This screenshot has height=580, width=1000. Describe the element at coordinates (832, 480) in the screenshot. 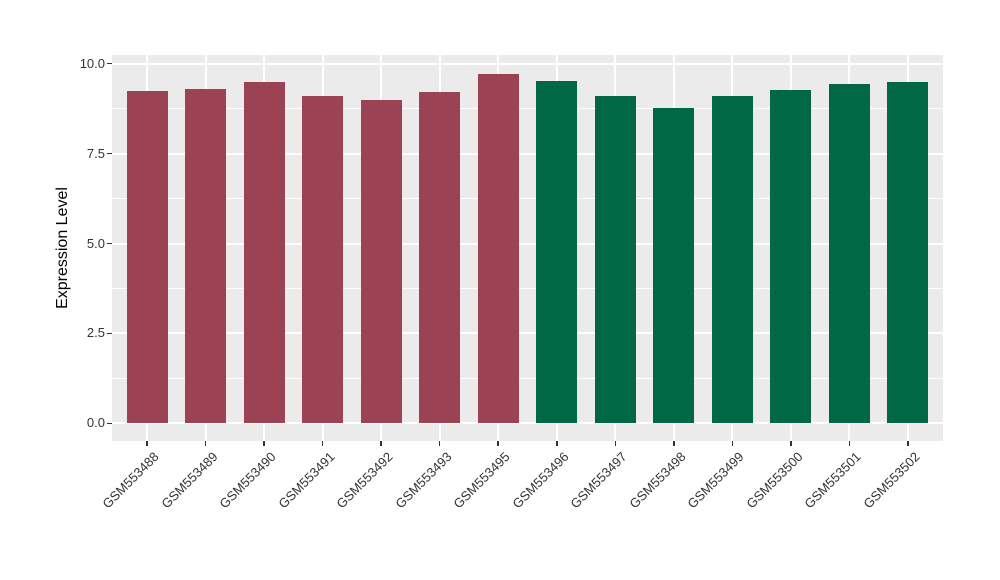

I see `x-tick-label-GSM553501: GSM553501` at that location.